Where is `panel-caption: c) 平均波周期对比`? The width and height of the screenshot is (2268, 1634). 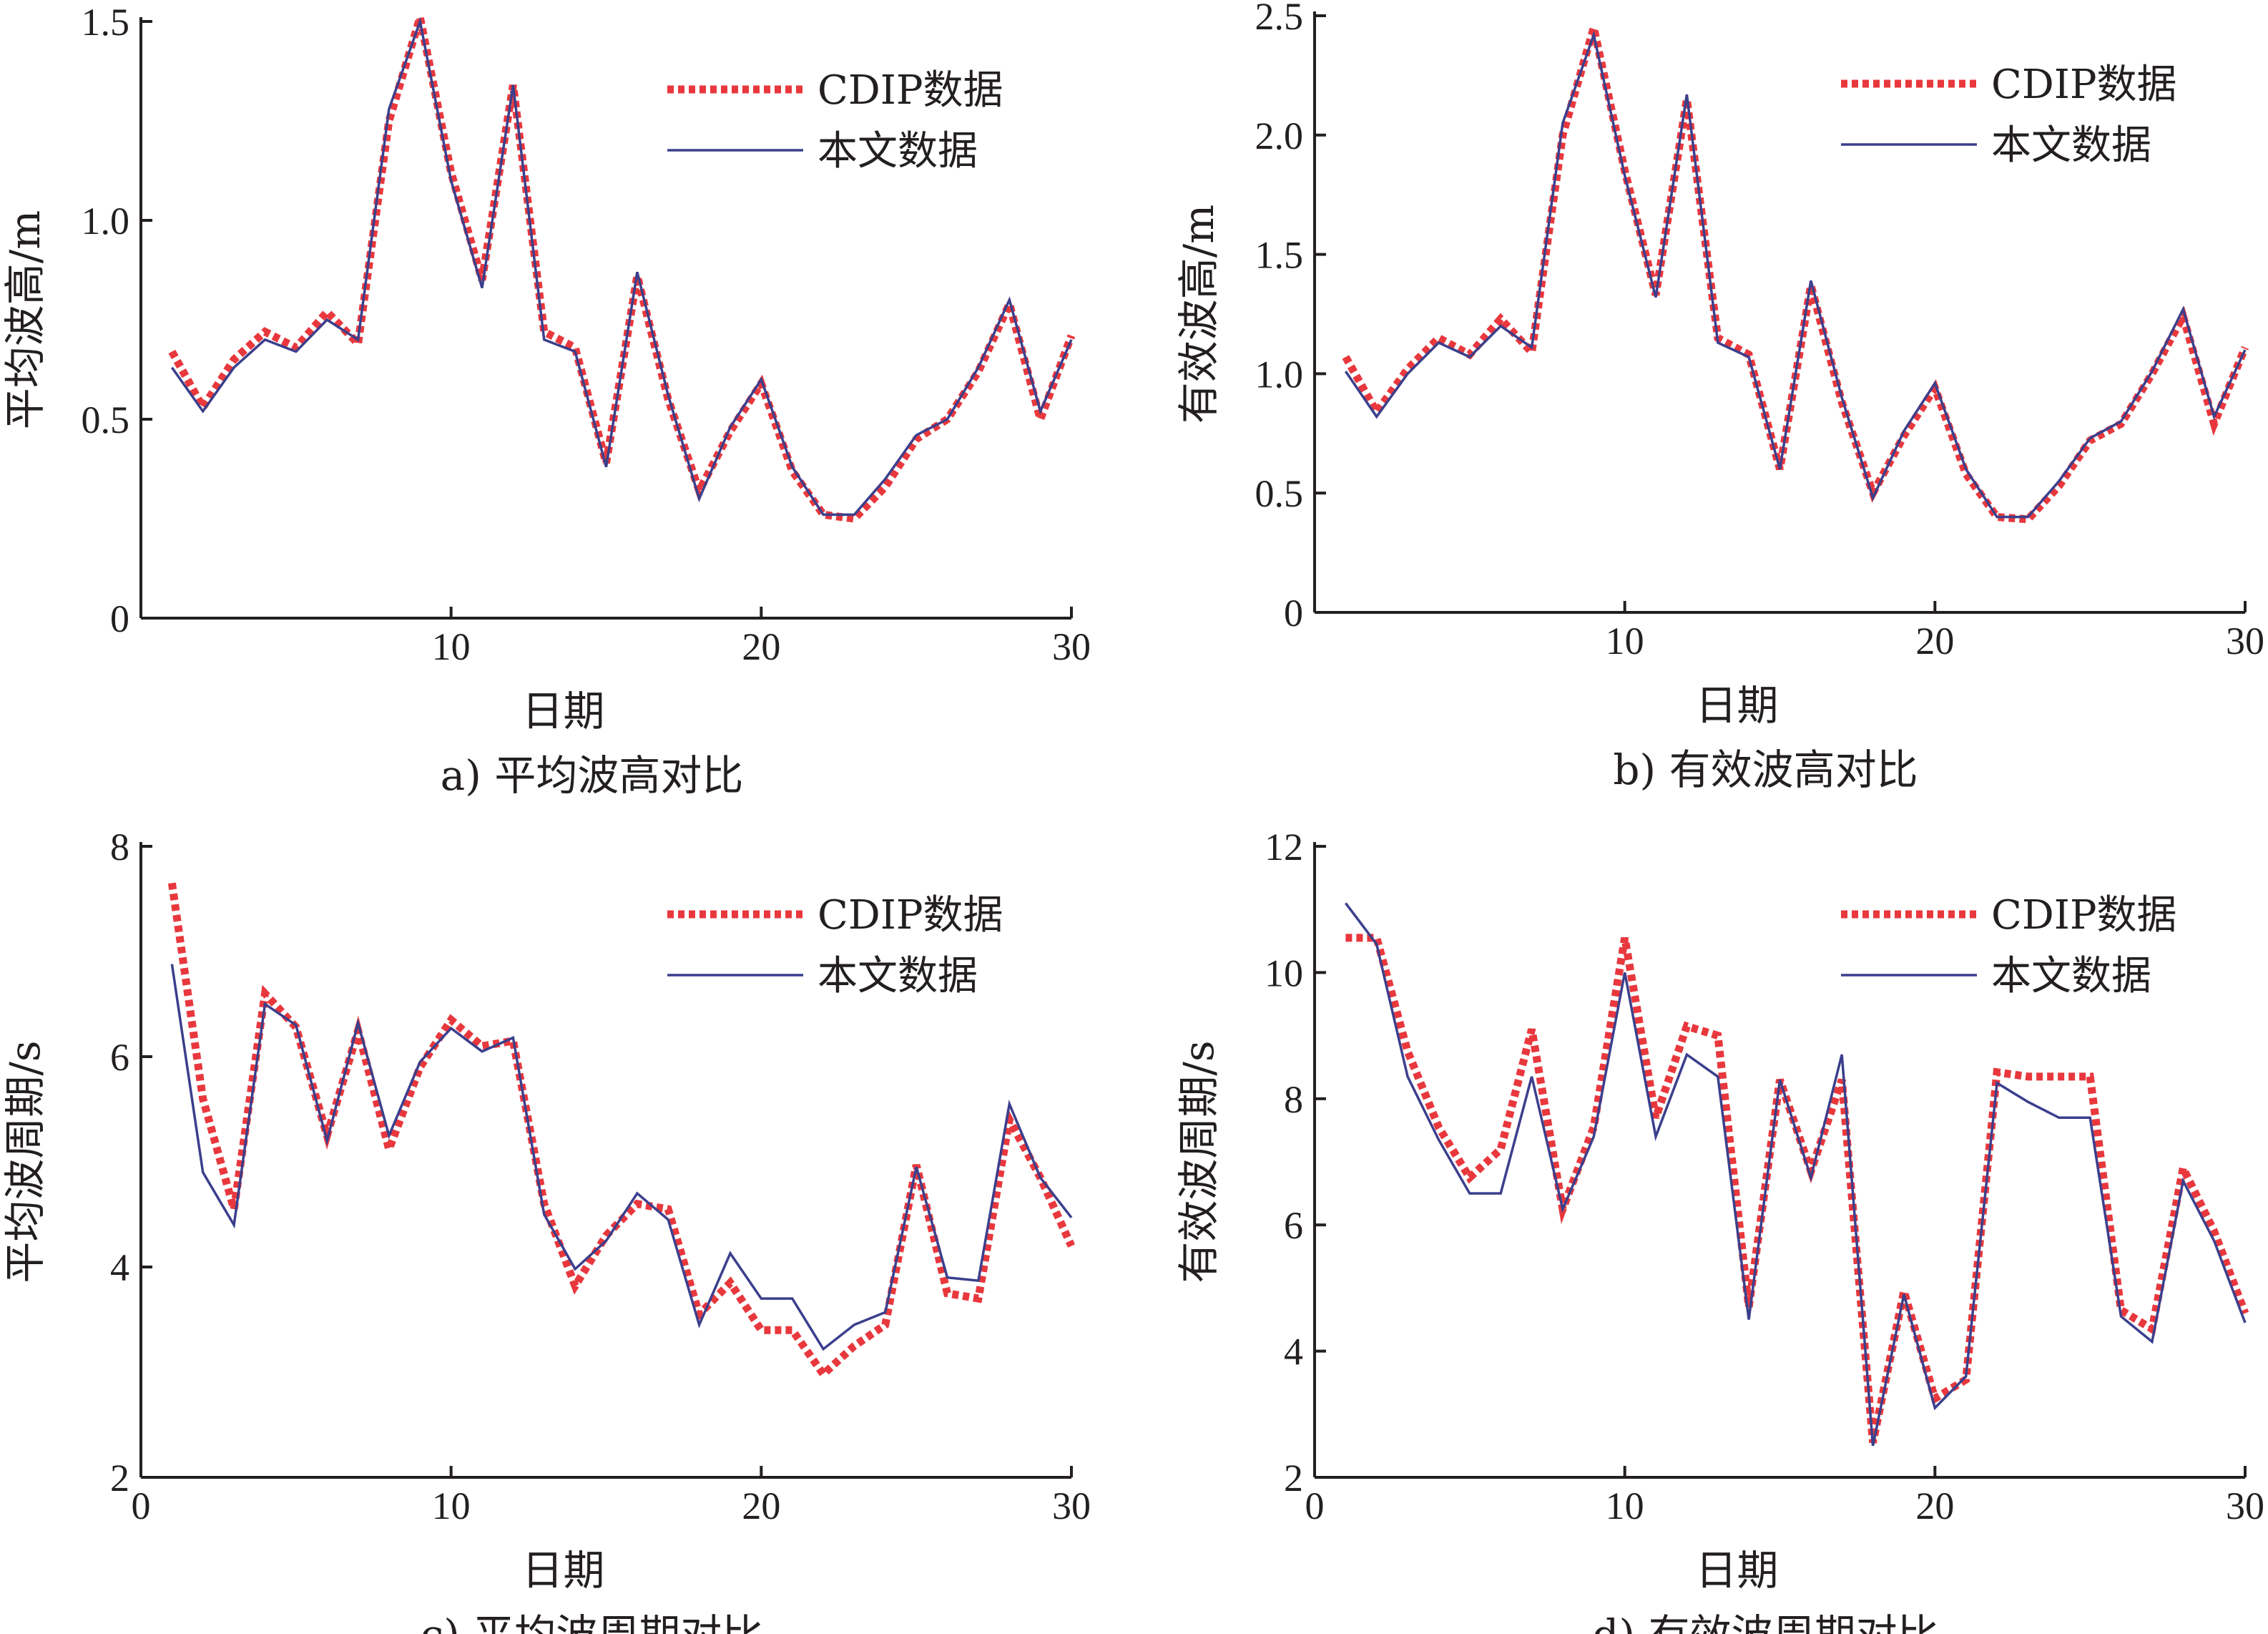
panel-caption: c) 平均波周期对比 is located at coordinates (592, 1622).